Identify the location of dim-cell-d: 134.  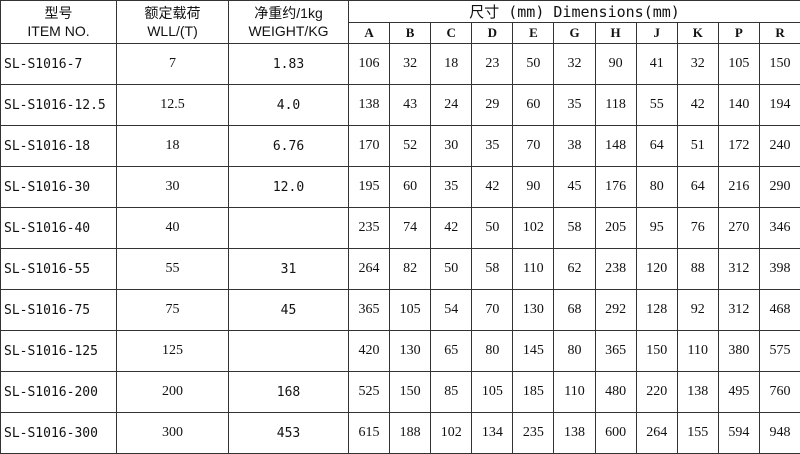
(492, 433).